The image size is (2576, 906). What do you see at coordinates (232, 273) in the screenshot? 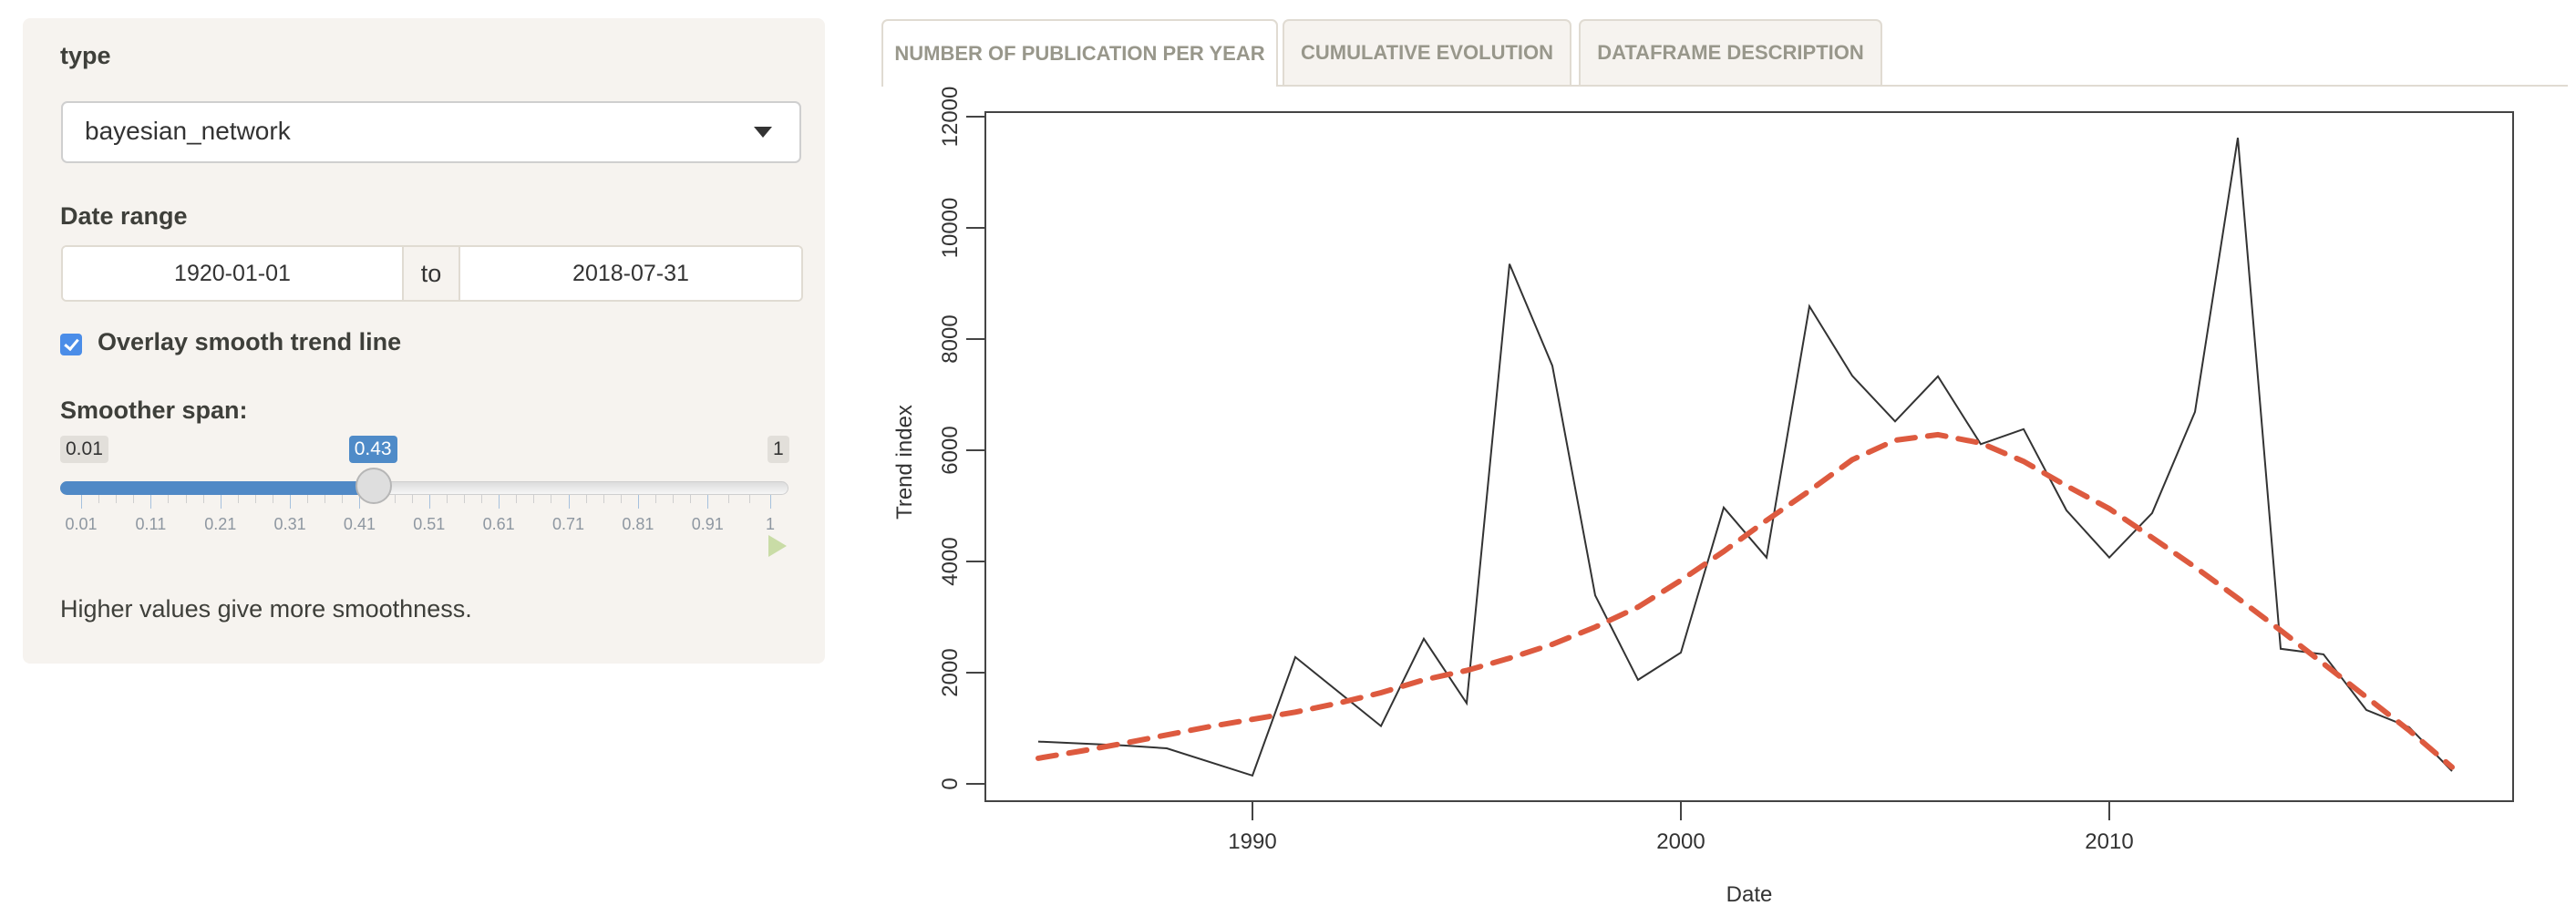
I see `date-start-input: 1920-01-01` at bounding box center [232, 273].